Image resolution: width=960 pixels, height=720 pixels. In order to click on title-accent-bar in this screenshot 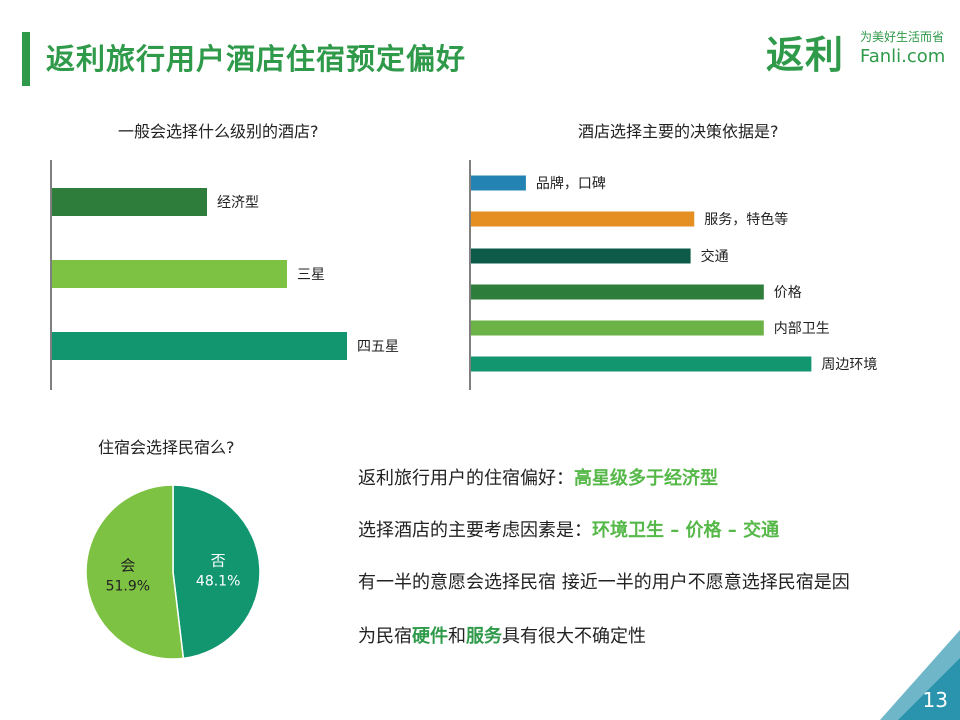, I will do `click(26, 59)`.